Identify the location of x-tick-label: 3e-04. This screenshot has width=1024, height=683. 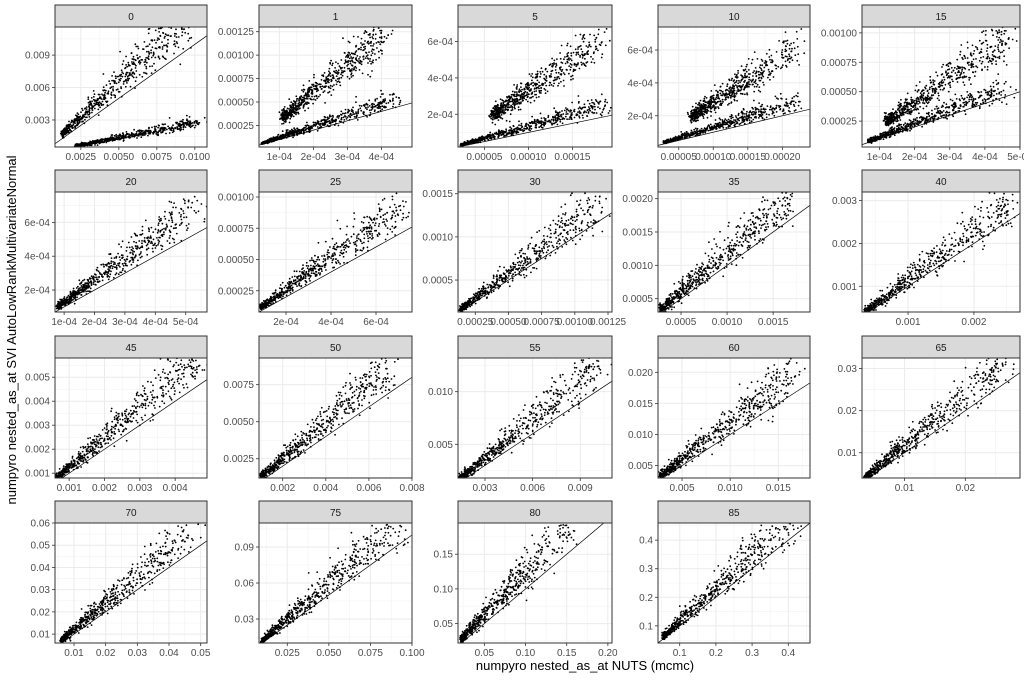
(348, 157).